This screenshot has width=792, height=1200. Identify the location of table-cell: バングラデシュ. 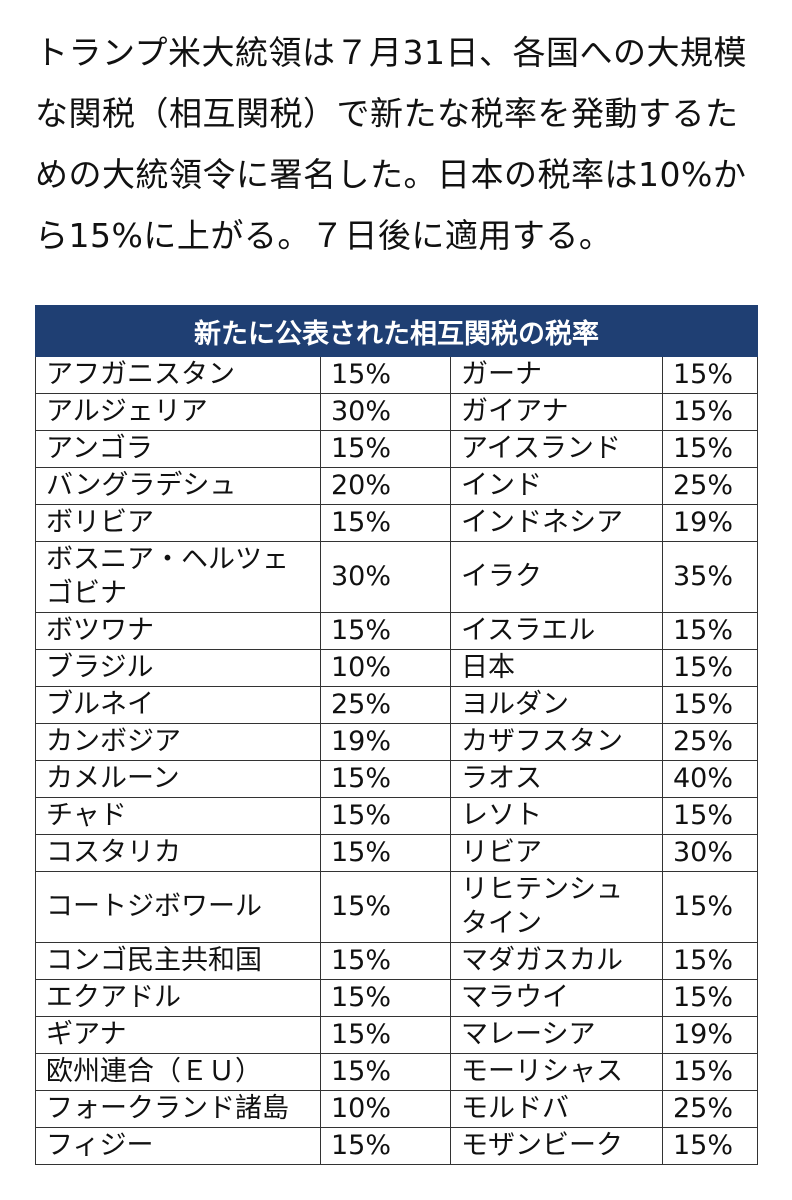
(178, 486).